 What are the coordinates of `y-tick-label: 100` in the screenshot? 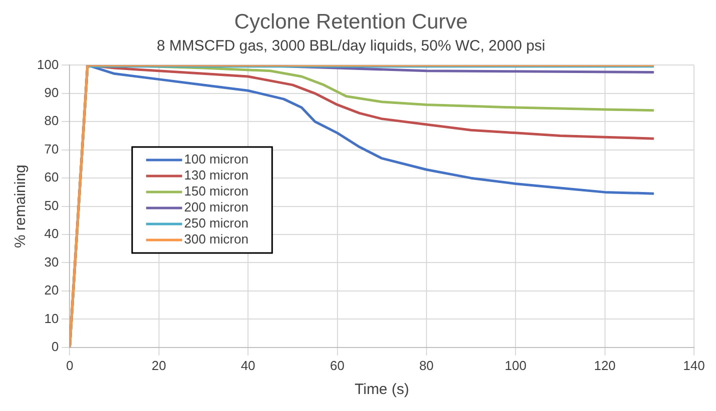 It's located at (47, 64).